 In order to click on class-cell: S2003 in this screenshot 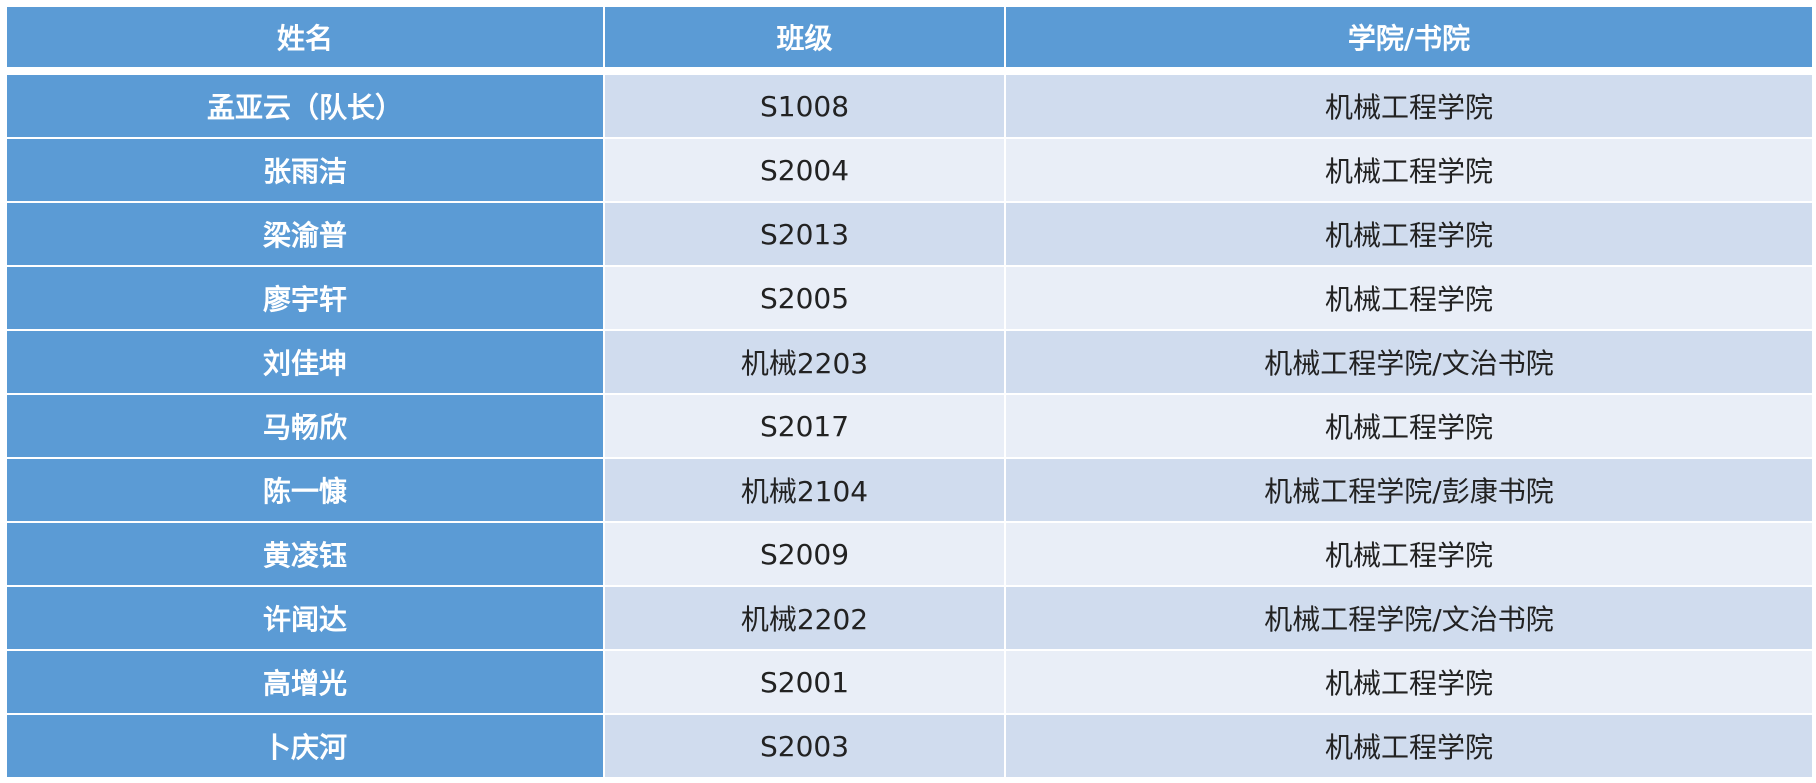, I will do `click(804, 746)`.